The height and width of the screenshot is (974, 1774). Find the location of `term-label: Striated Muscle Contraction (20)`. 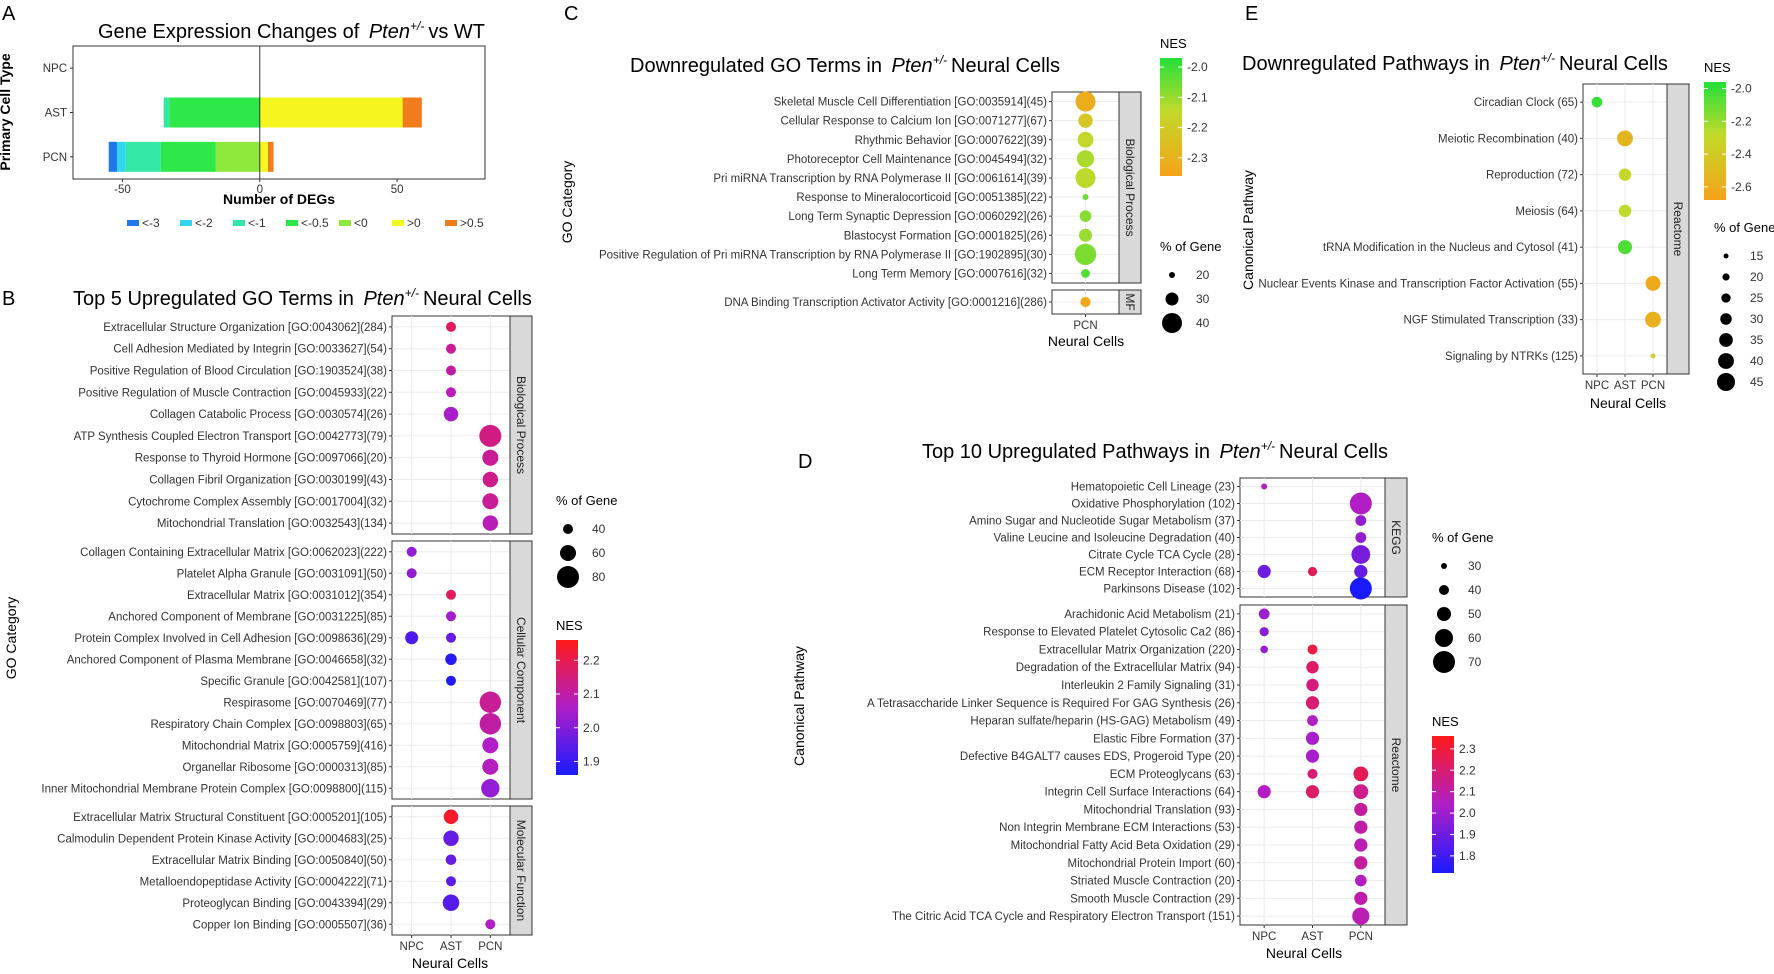

term-label: Striated Muscle Contraction (20) is located at coordinates (1152, 882).